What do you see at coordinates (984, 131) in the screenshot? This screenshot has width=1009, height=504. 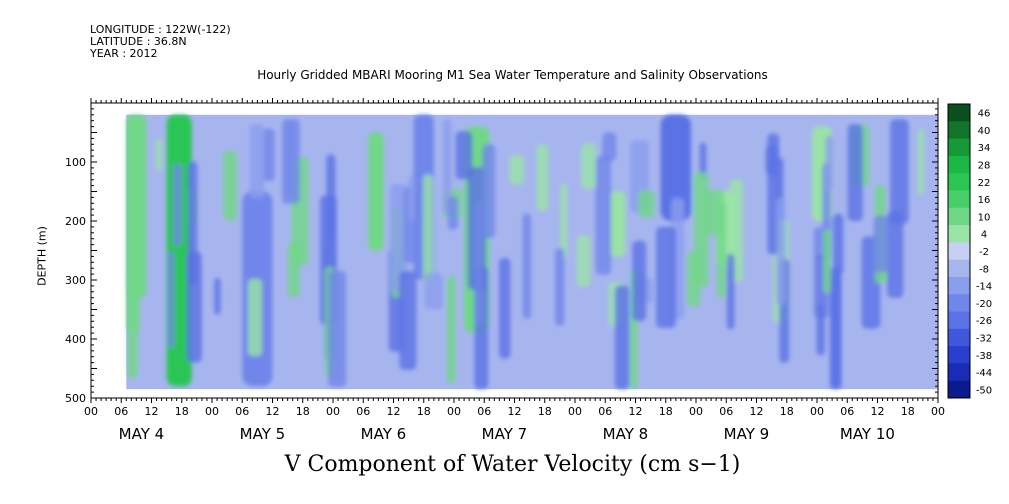 I see `colorbar-label: 40` at bounding box center [984, 131].